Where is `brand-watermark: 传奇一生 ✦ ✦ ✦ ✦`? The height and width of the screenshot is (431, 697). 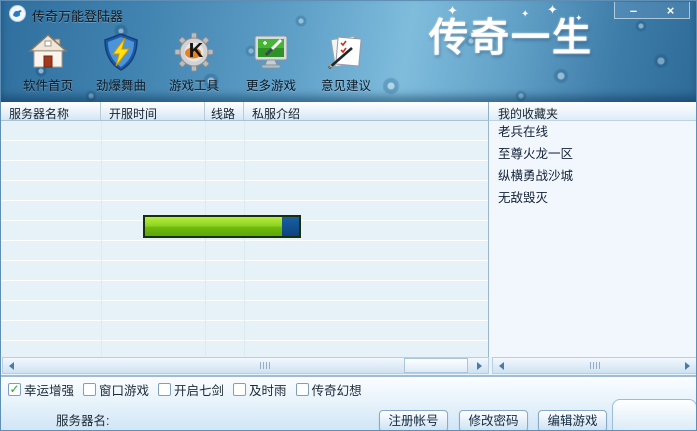 brand-watermark: 传奇一生 ✦ ✦ ✦ ✦ is located at coordinates (516, 32).